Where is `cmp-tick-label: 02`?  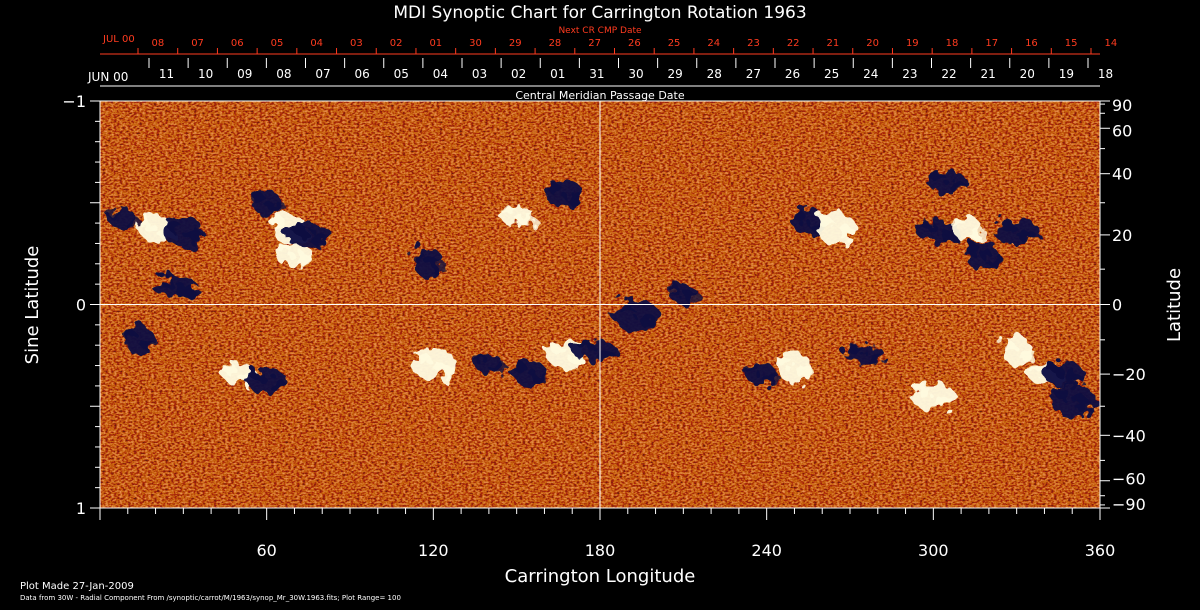
cmp-tick-label: 02 is located at coordinates (518, 74).